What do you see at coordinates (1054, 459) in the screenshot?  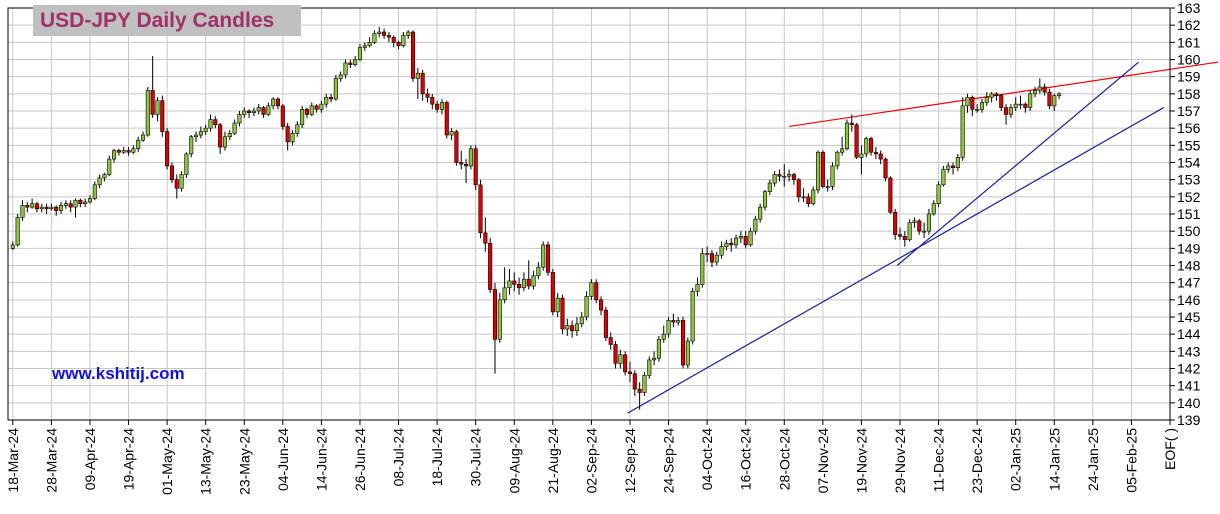 I see `x-tick-label: 14-Jan-25` at bounding box center [1054, 459].